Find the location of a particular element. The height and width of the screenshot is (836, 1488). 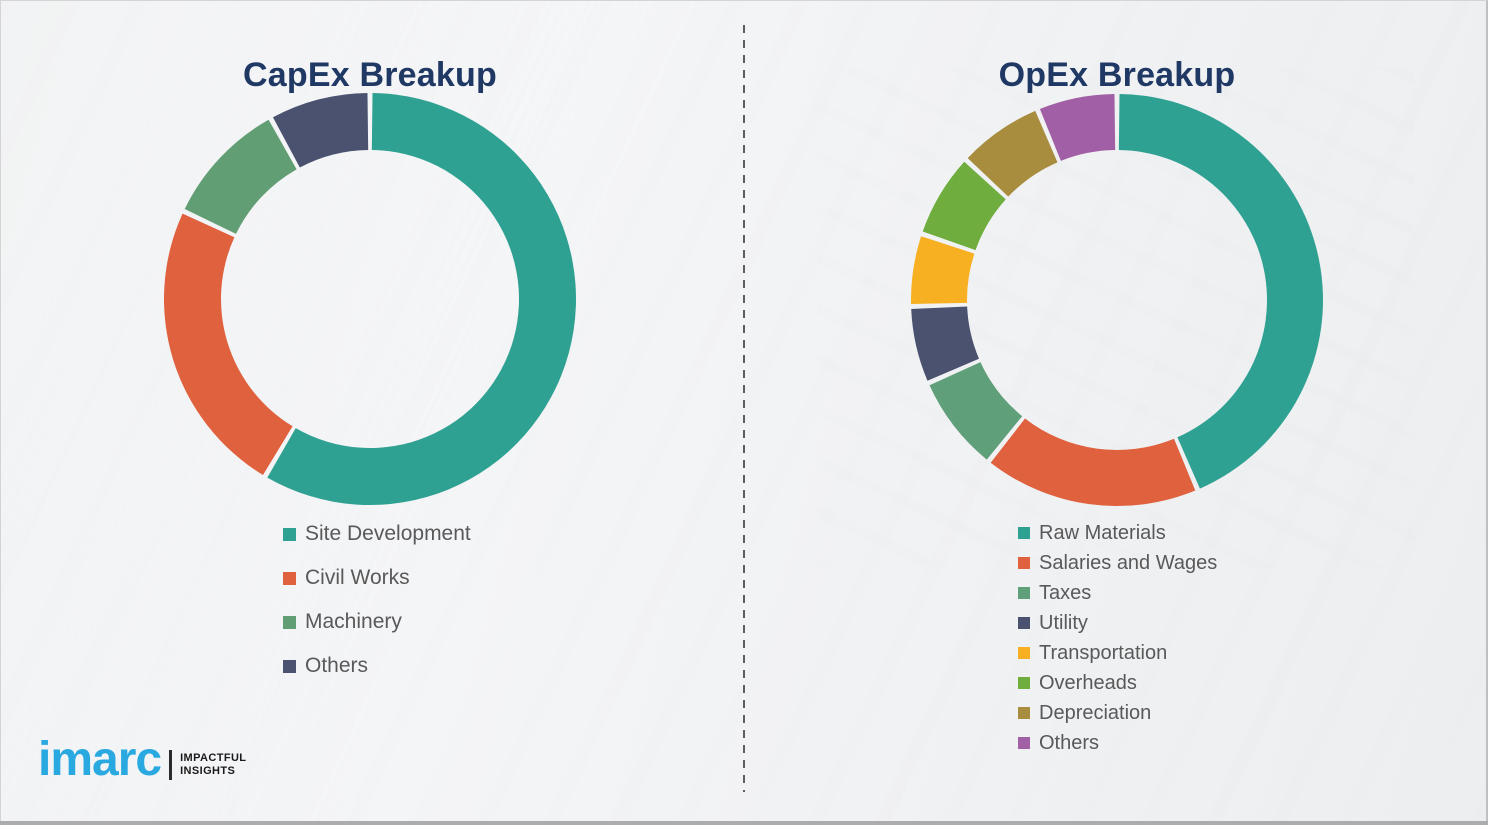

legend-item: Depreciation is located at coordinates (1117, 713).